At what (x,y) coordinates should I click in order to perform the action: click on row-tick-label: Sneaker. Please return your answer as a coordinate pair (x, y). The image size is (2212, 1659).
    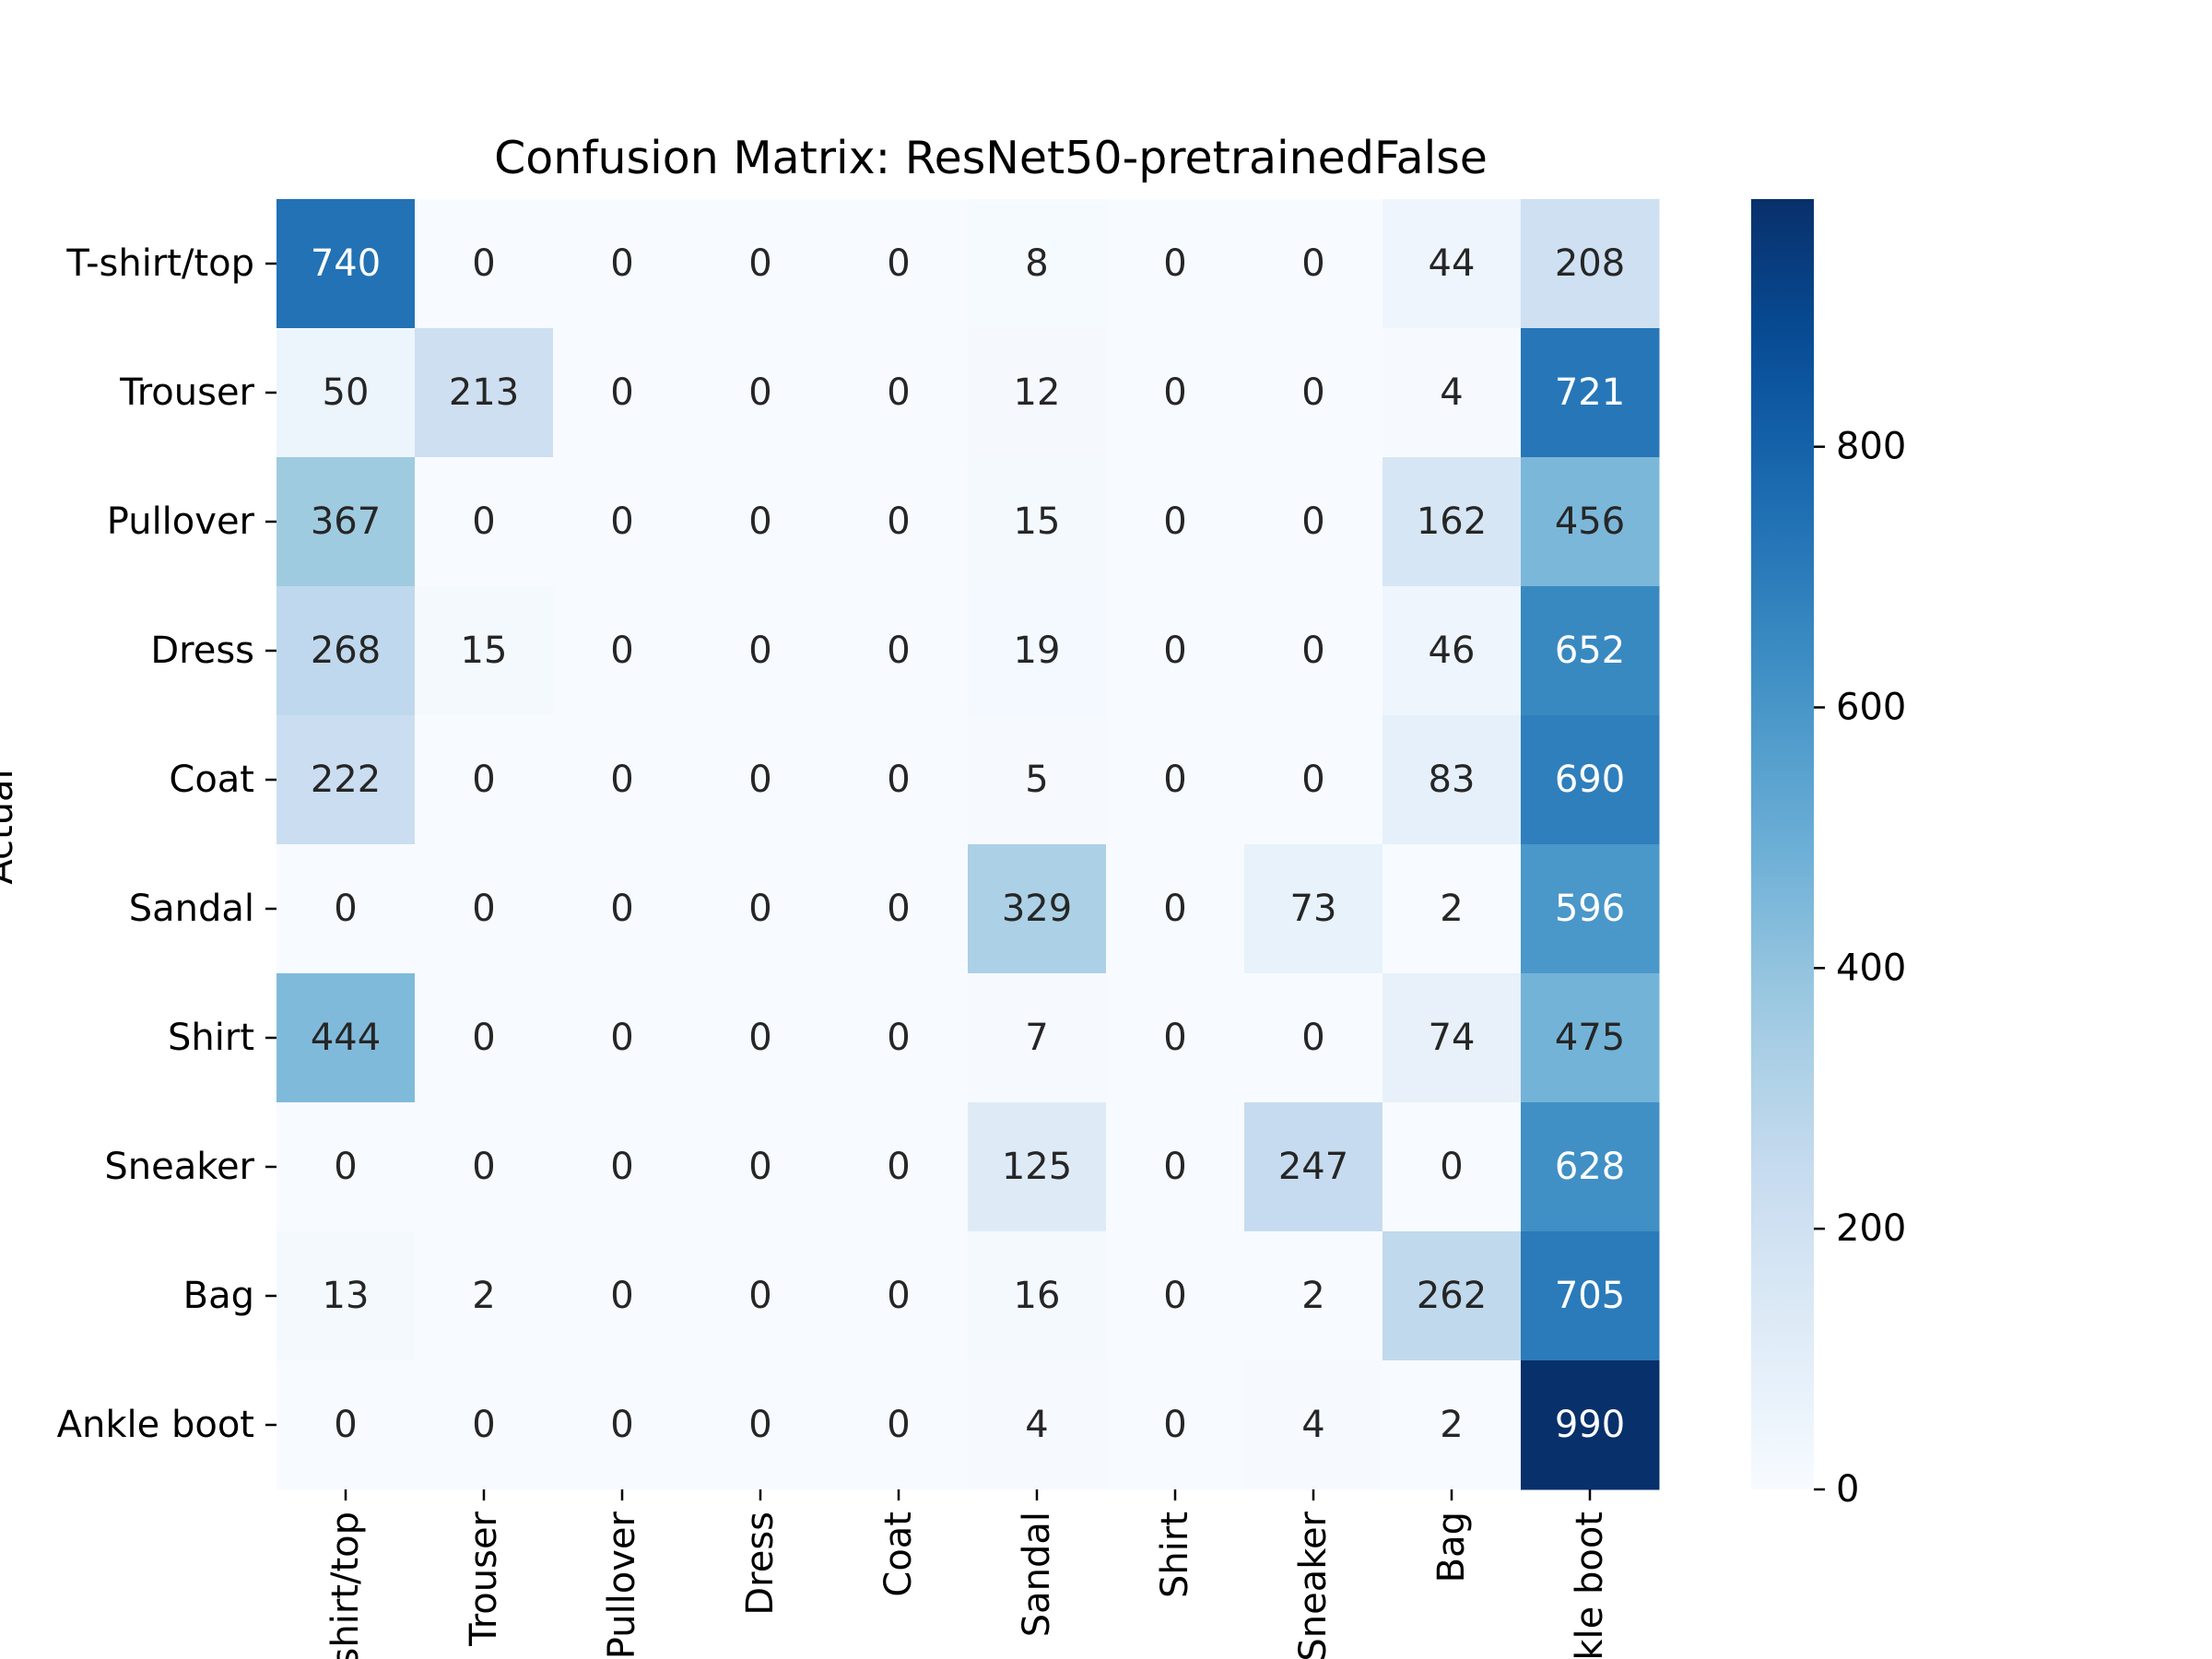
    Looking at the image, I should click on (179, 1167).